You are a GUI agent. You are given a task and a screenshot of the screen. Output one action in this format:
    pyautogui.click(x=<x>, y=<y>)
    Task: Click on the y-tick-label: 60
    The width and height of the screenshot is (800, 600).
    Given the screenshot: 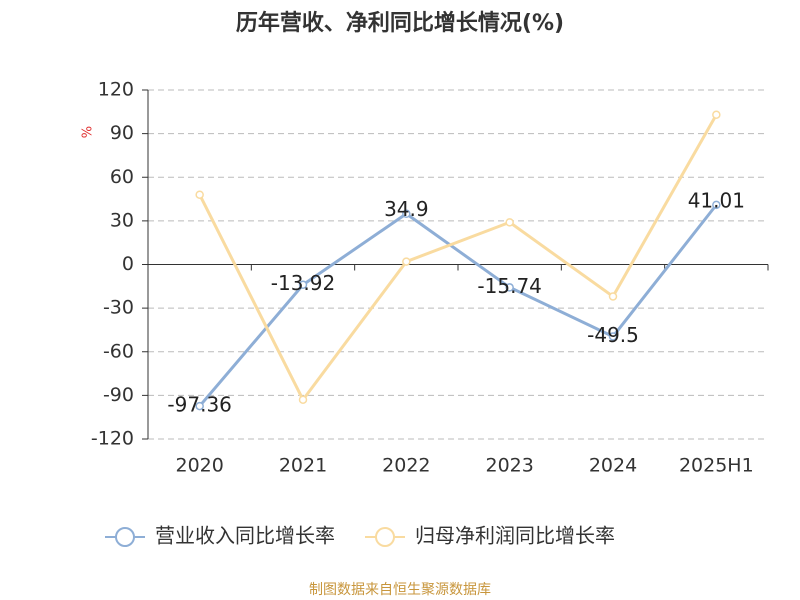 What is the action you would take?
    pyautogui.click(x=122, y=177)
    